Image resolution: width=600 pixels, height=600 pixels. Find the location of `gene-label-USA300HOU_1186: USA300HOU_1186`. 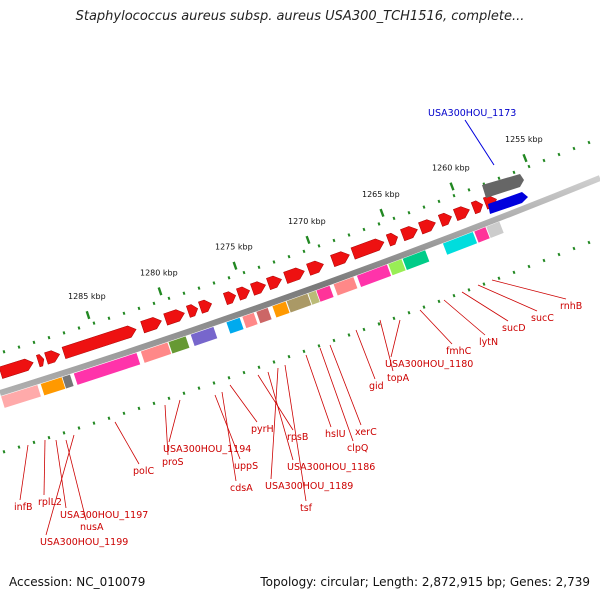

gene-label-USA300HOU_1186: USA300HOU_1186 is located at coordinates (331, 467).